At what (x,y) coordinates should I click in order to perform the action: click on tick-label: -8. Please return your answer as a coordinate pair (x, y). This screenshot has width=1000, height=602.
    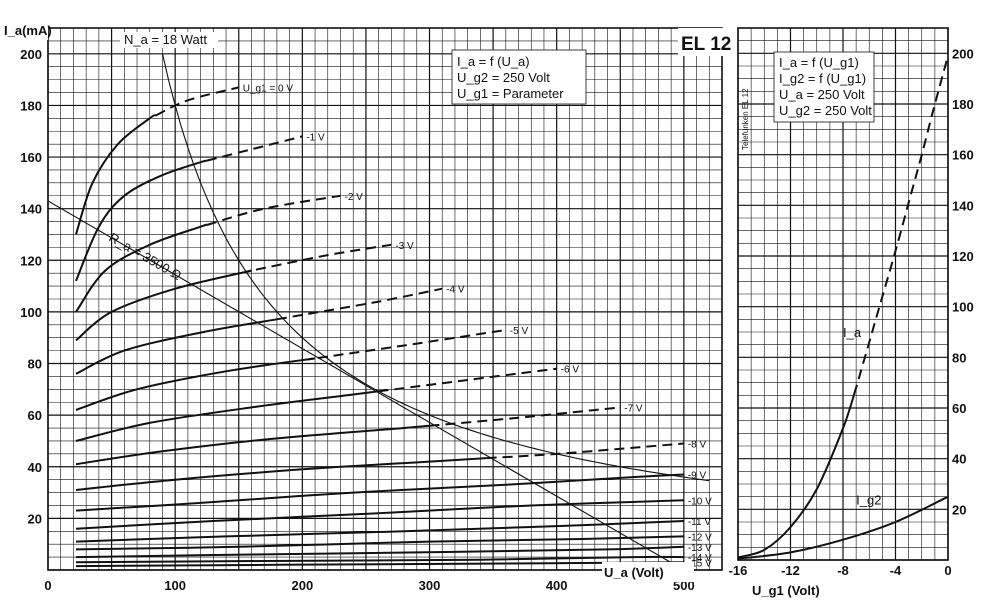
    Looking at the image, I should click on (843, 570).